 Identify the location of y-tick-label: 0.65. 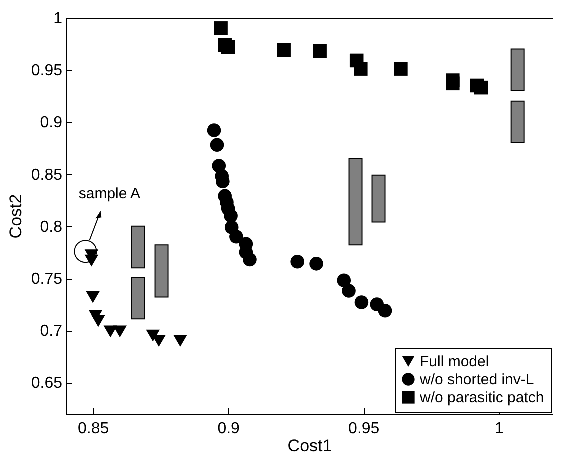
(47, 383).